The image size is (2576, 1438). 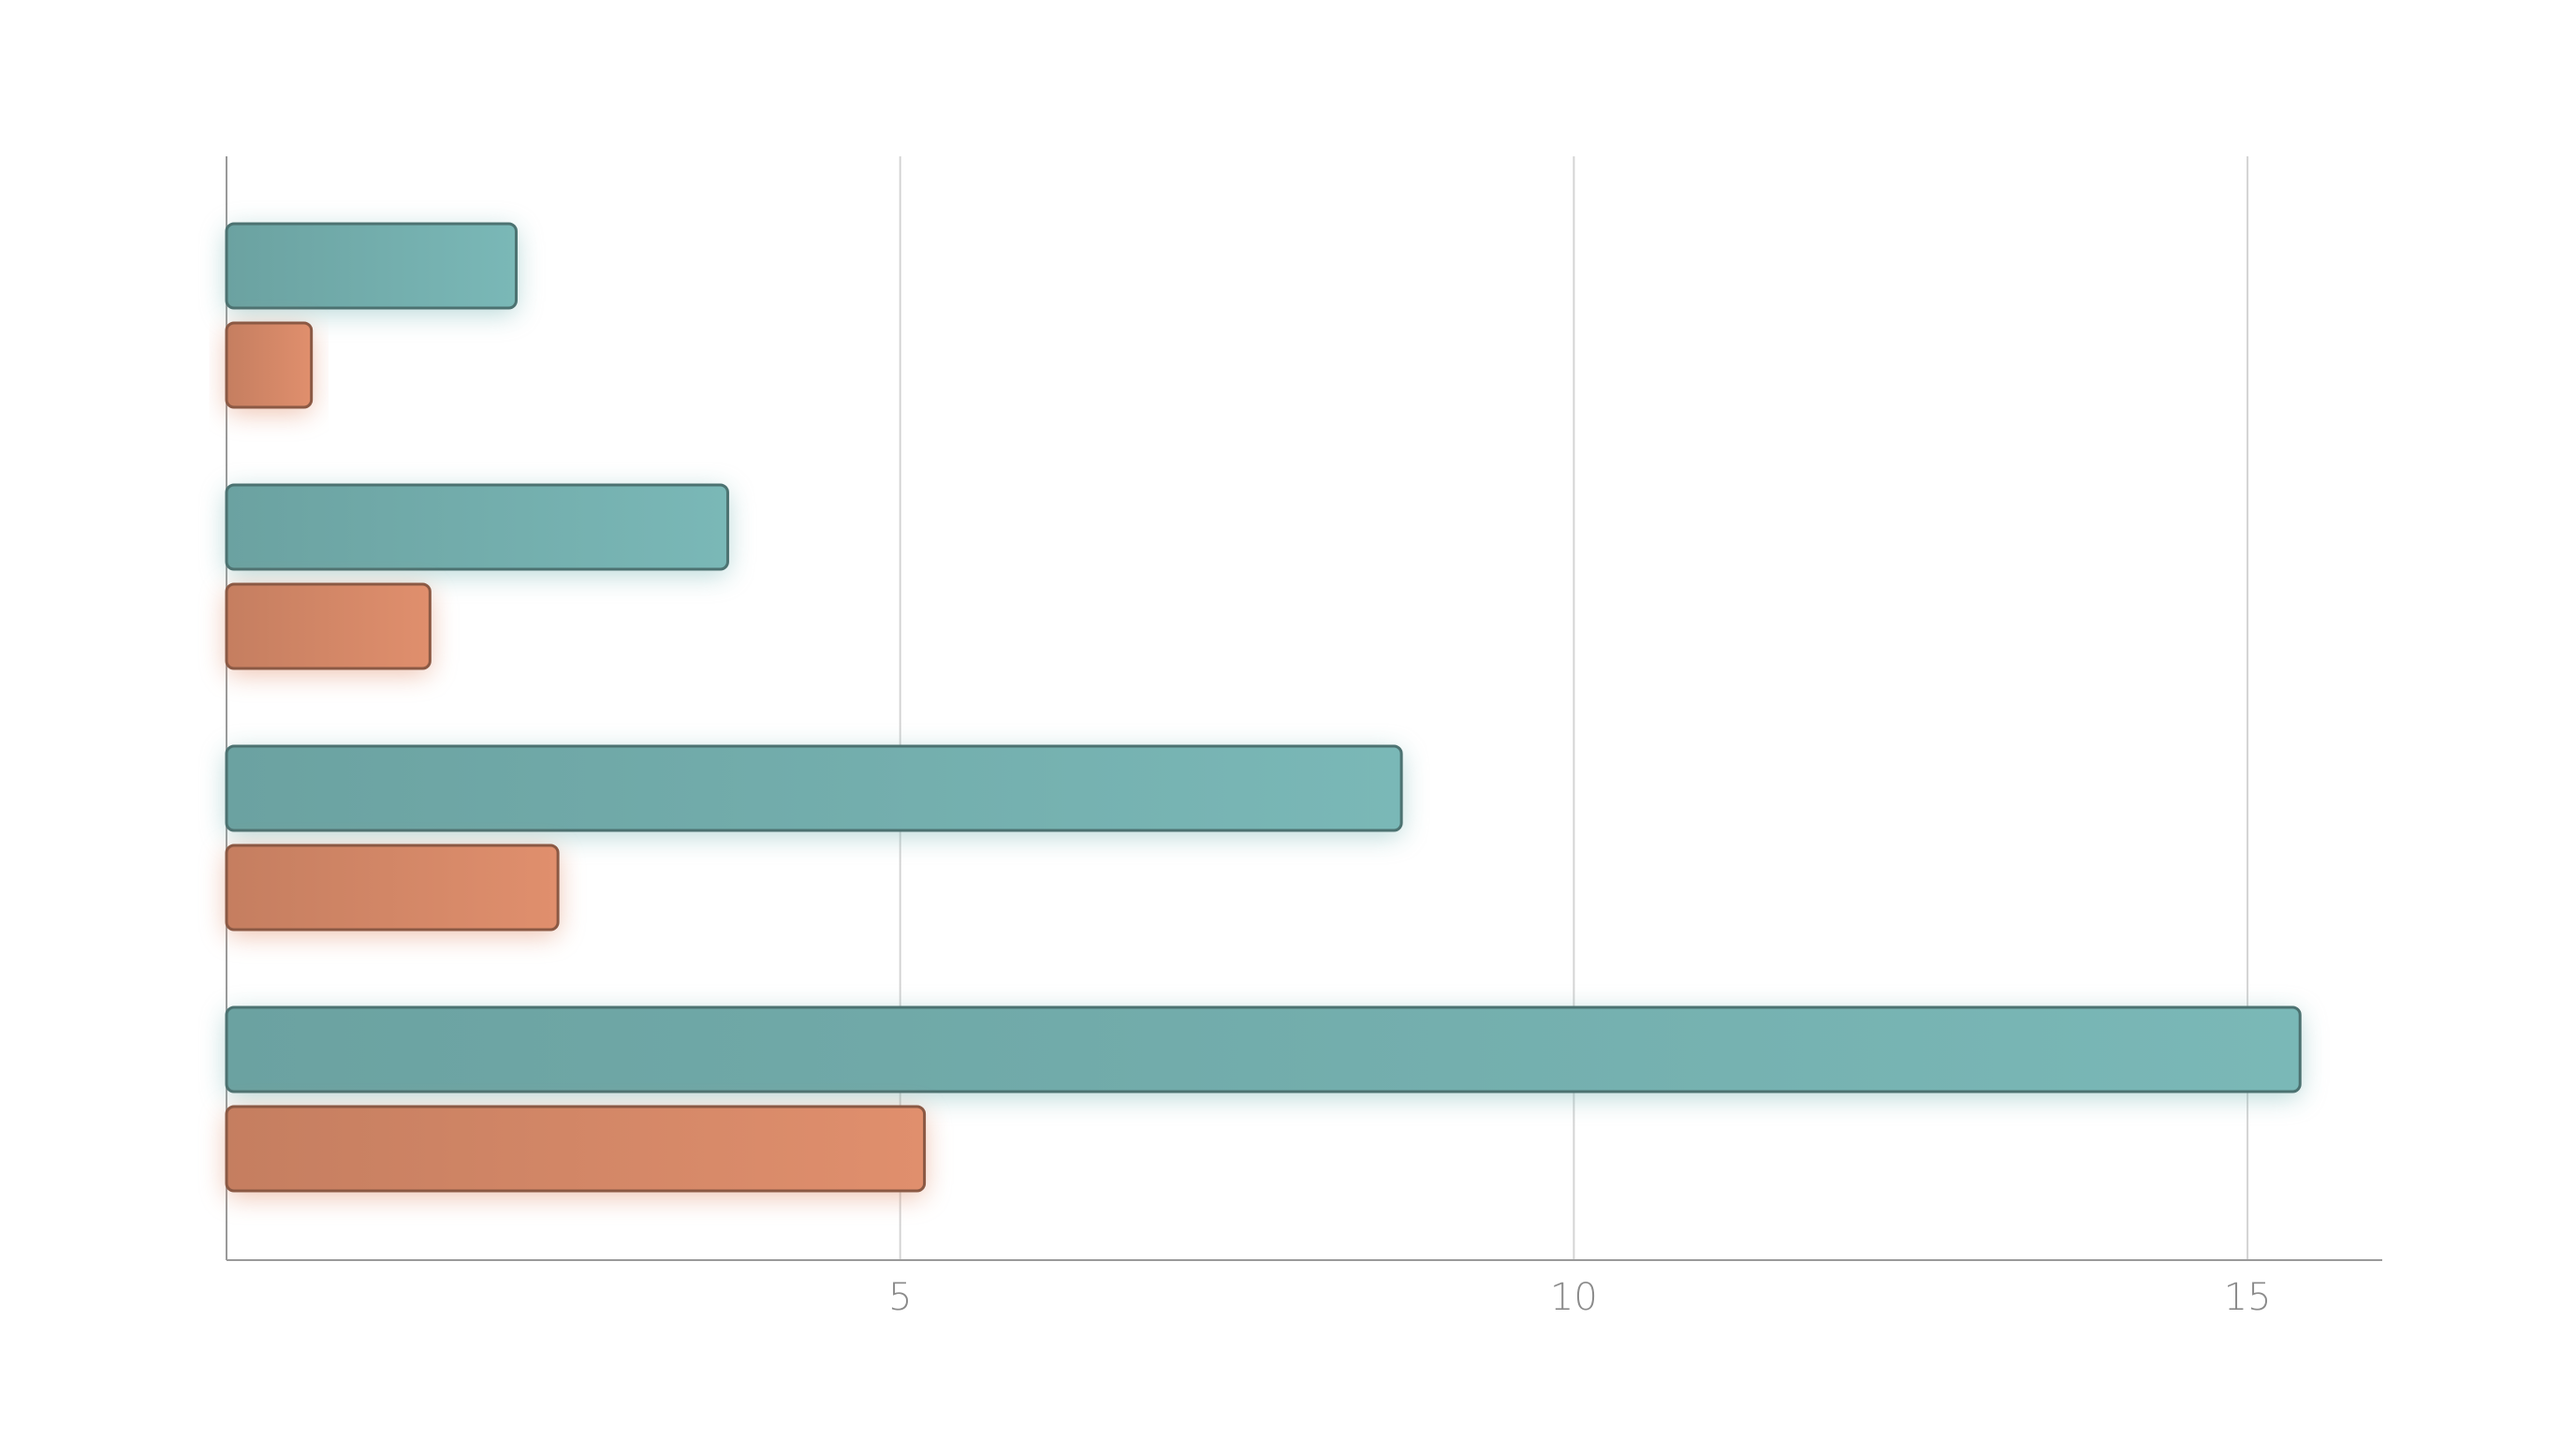 I want to click on x-tick-label: 15, so click(x=2248, y=1297).